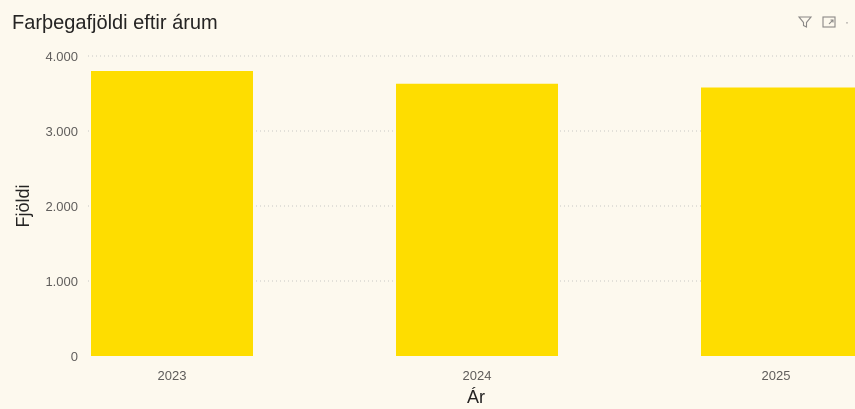 The image size is (855, 409). Describe the element at coordinates (61, 206) in the screenshot. I see `y-tick-label: 2.000` at that location.